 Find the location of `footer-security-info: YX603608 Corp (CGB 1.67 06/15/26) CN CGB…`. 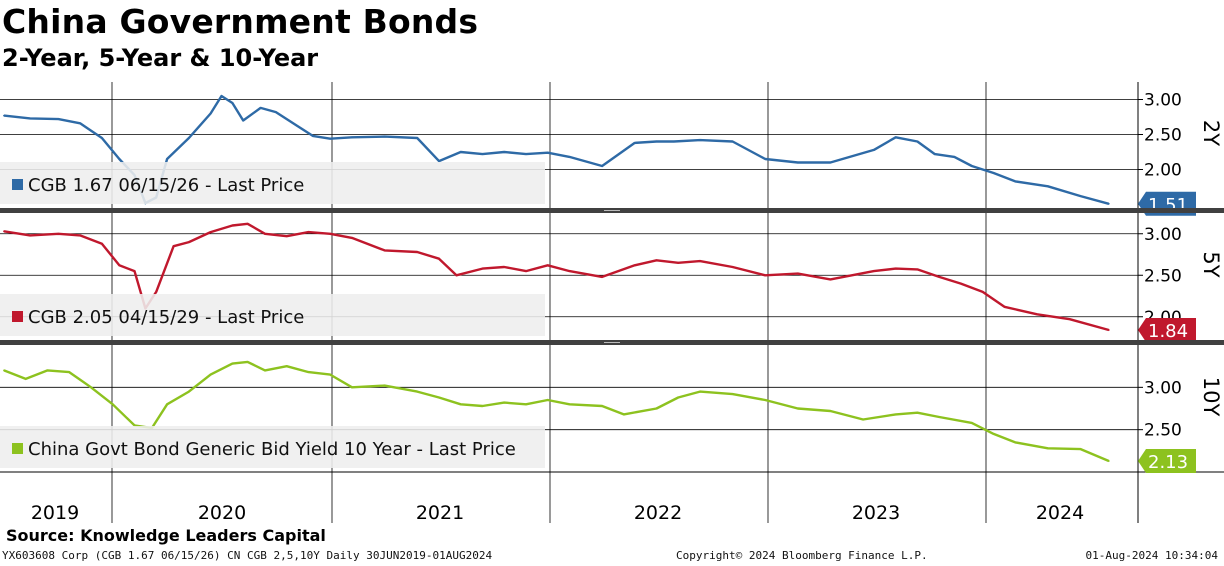

footer-security-info: YX603608 Corp (CGB 1.67 06/15/26) CN CGB… is located at coordinates (247, 555).